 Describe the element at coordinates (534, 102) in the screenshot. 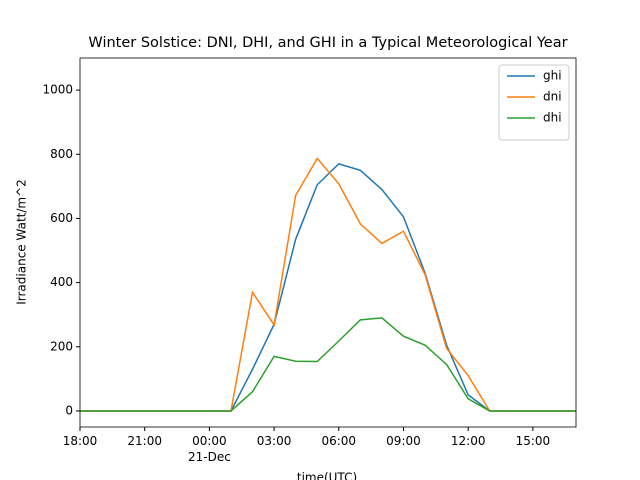

I see `legend-box` at that location.